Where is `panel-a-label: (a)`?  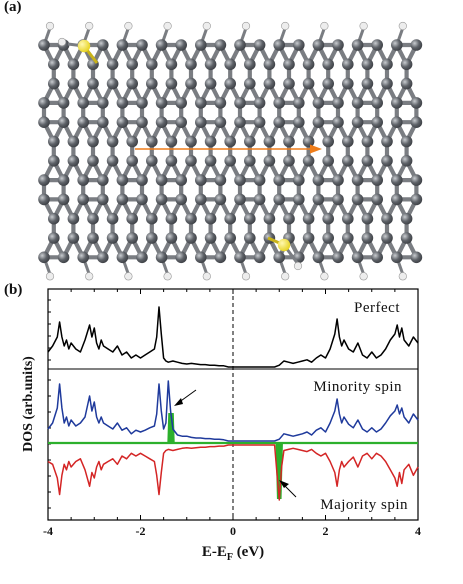
panel-a-label: (a) is located at coordinates (13, 7).